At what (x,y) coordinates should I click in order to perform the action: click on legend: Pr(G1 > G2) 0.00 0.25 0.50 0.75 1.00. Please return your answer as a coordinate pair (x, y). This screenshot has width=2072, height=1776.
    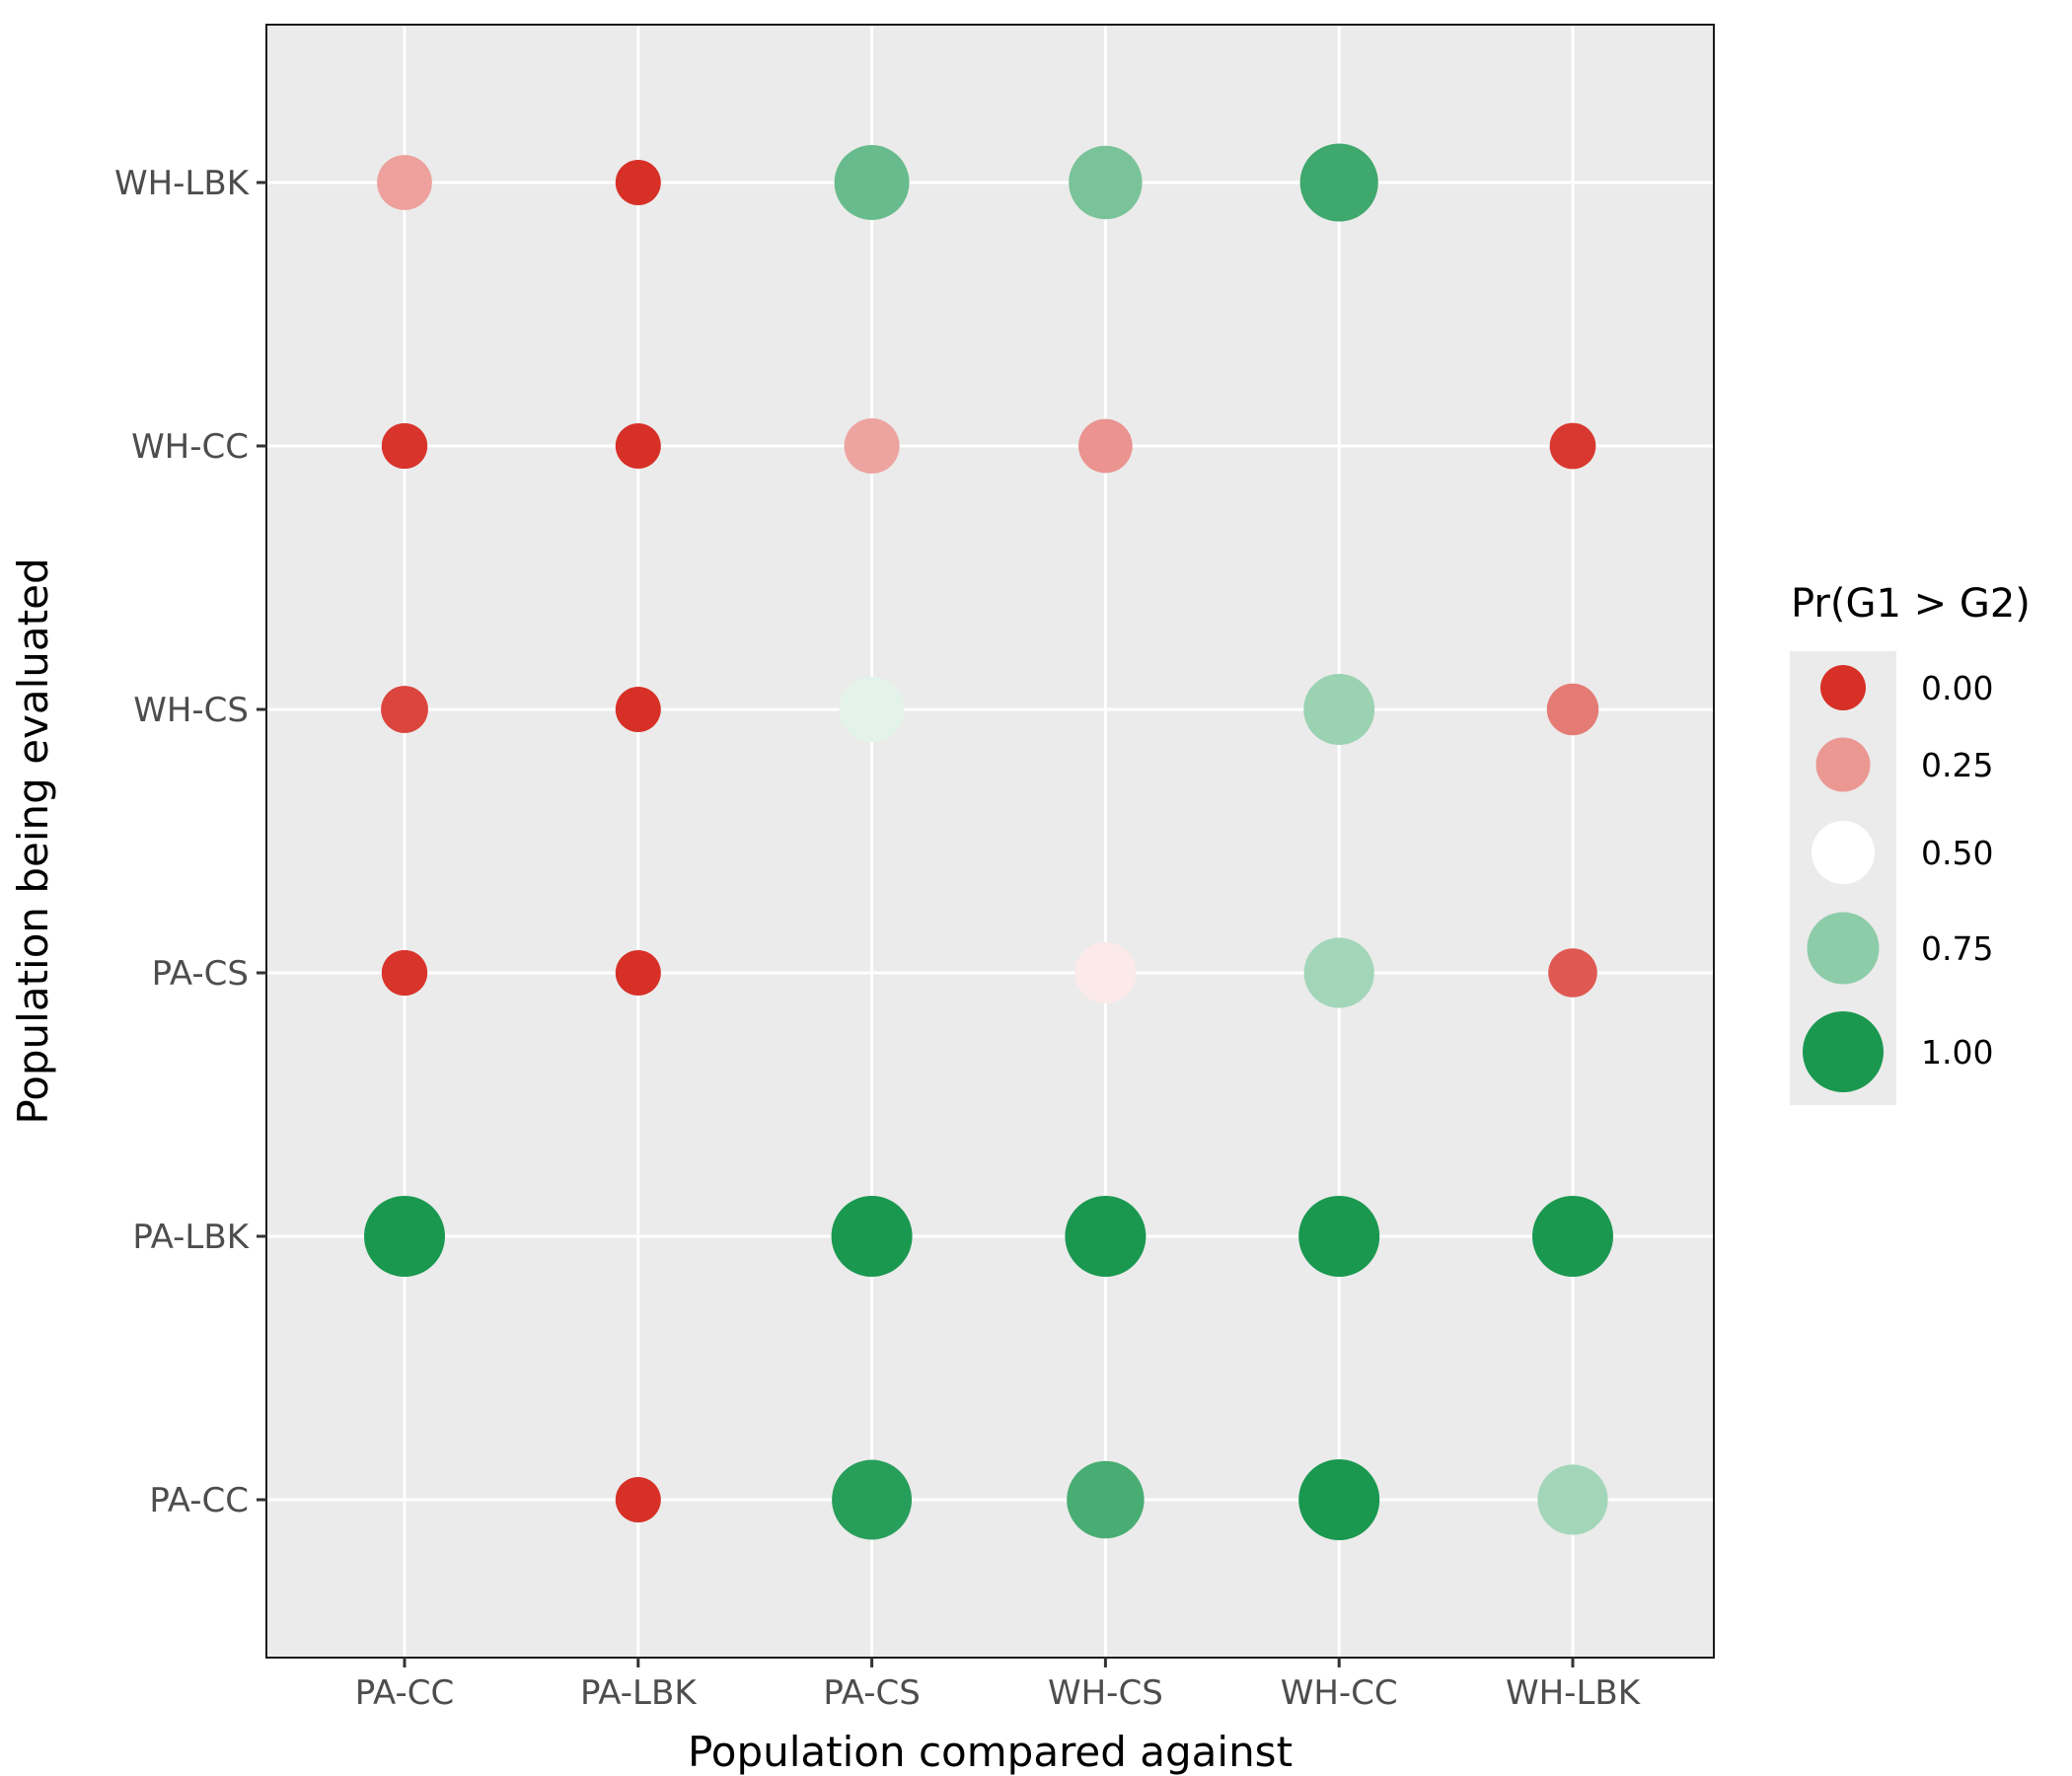
    Looking at the image, I should click on (1911, 843).